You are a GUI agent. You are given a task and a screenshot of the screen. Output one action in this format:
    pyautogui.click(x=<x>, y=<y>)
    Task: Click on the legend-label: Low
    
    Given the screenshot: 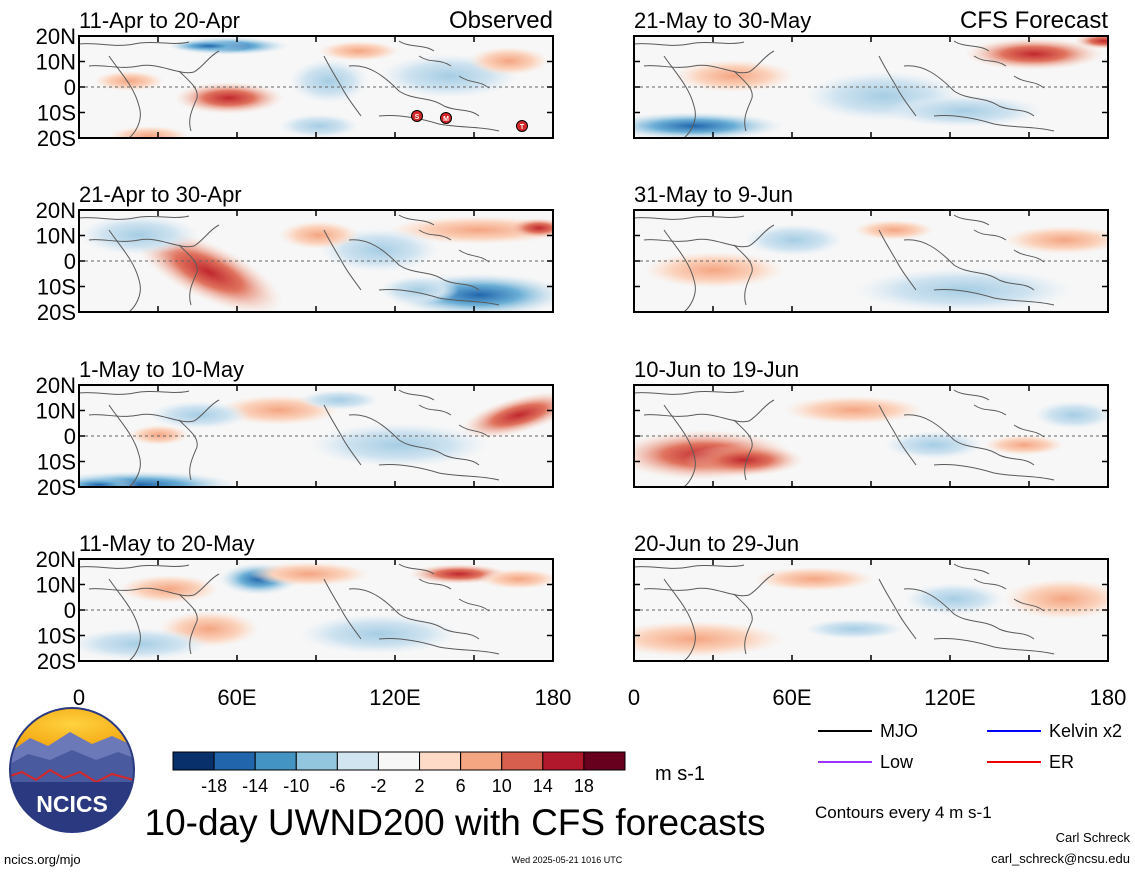 What is the action you would take?
    pyautogui.click(x=897, y=762)
    